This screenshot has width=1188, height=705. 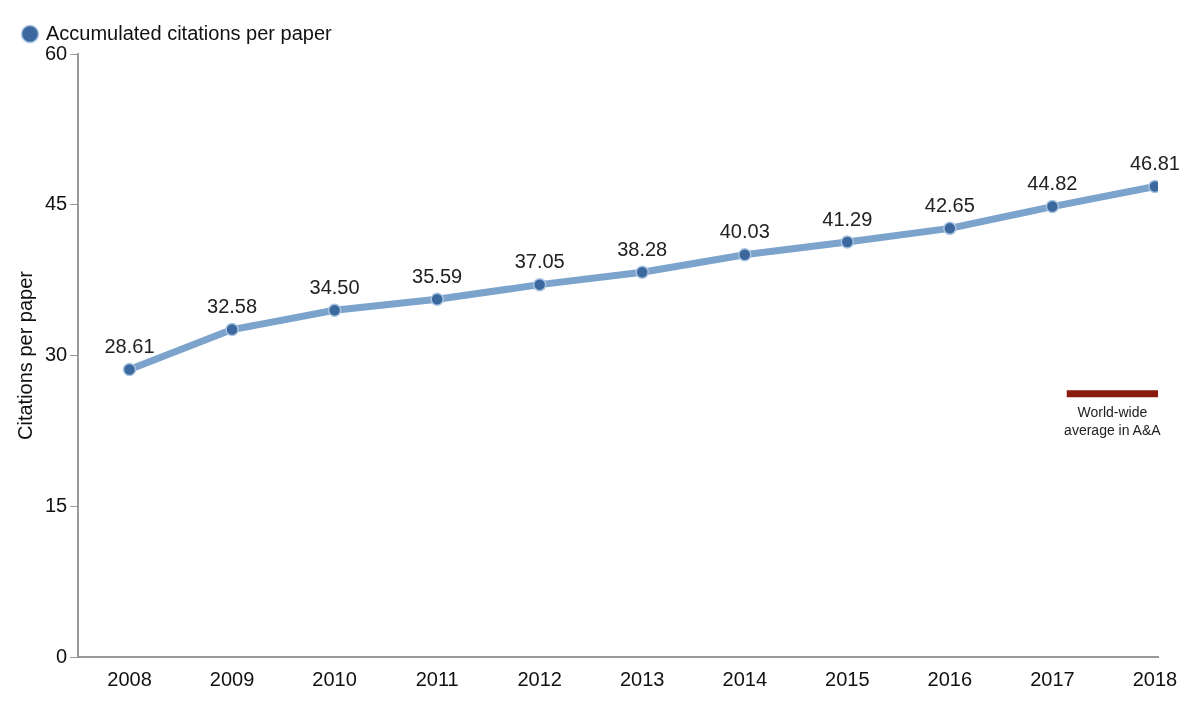 What do you see at coordinates (334, 678) in the screenshot?
I see `x-tick-label: 2010` at bounding box center [334, 678].